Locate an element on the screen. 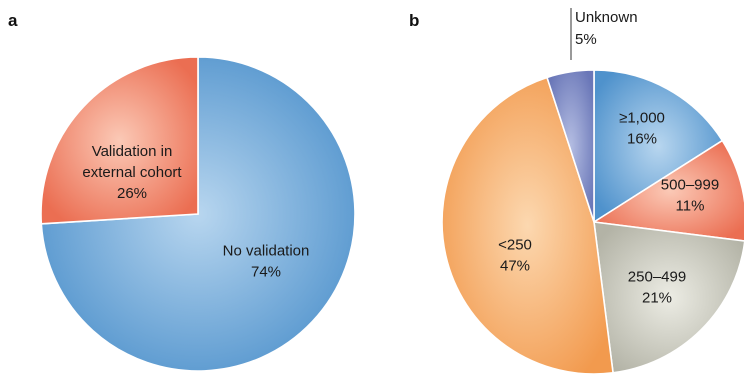 The image size is (744, 379). label-no-validation: No validation 74% is located at coordinates (266, 262).